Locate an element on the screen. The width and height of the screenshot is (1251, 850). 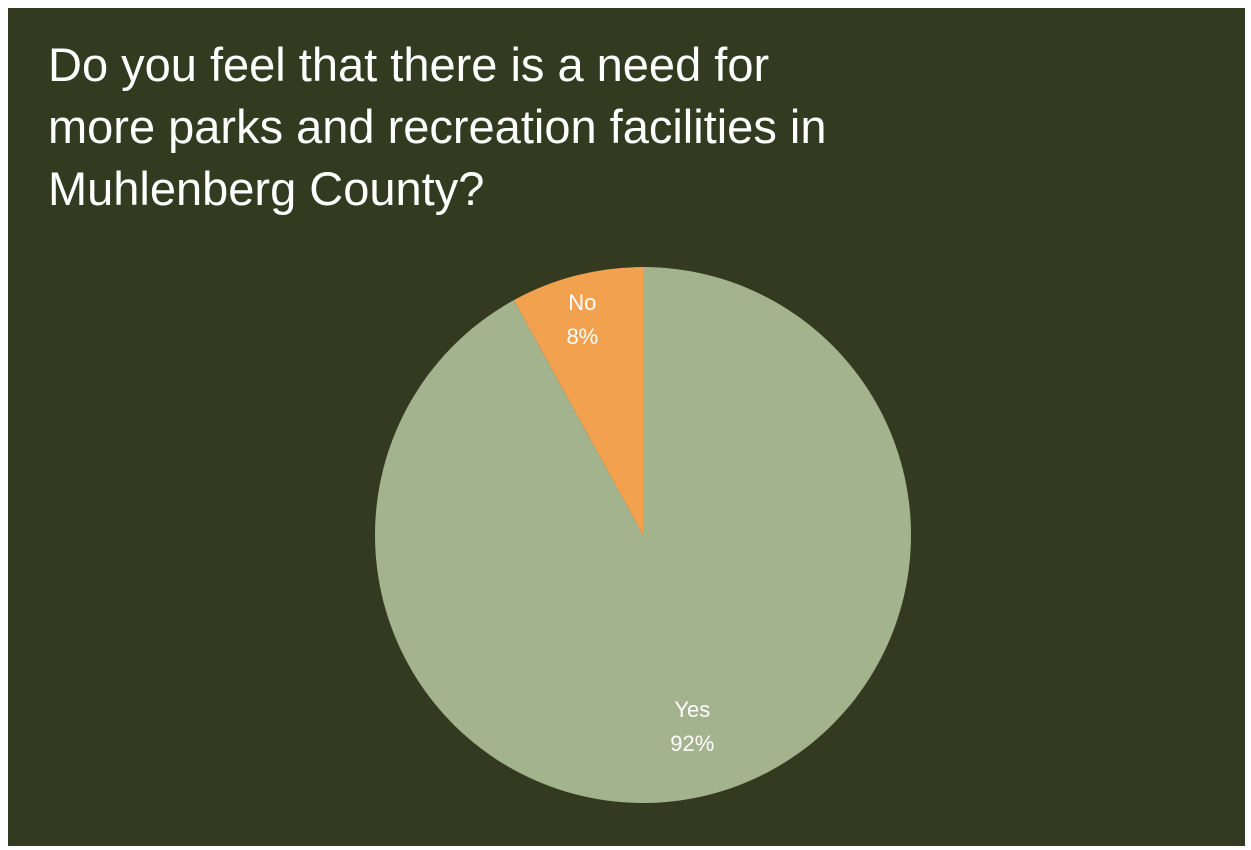
title-line-2: more parks and recreation facilities in is located at coordinates (437, 126).